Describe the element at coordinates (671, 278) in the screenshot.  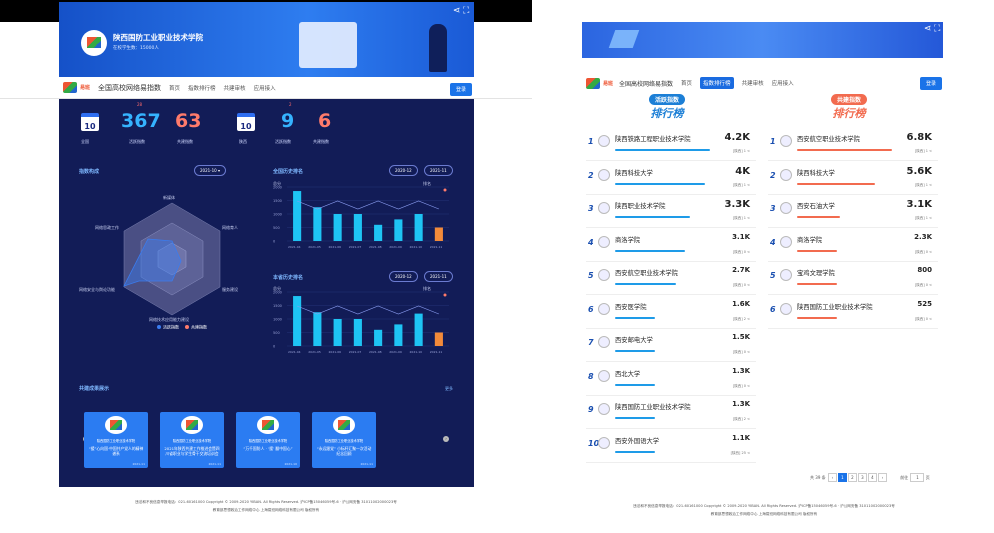
I see `ranking-row: 5 西安航空职业技术学院 2.7K [陕西] 0 <` at that location.